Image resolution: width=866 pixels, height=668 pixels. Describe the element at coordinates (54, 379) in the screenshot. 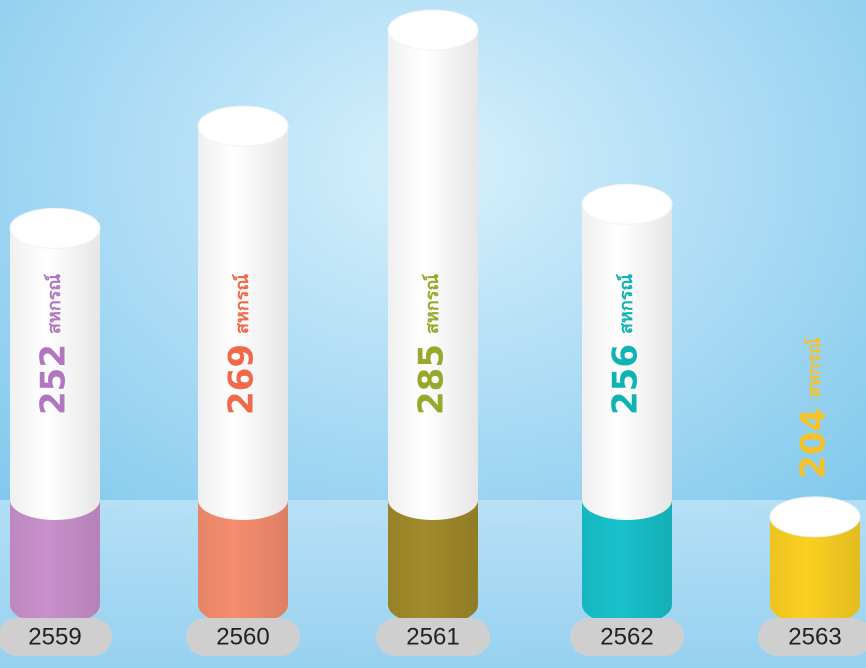

I see `value-label: 252` at that location.